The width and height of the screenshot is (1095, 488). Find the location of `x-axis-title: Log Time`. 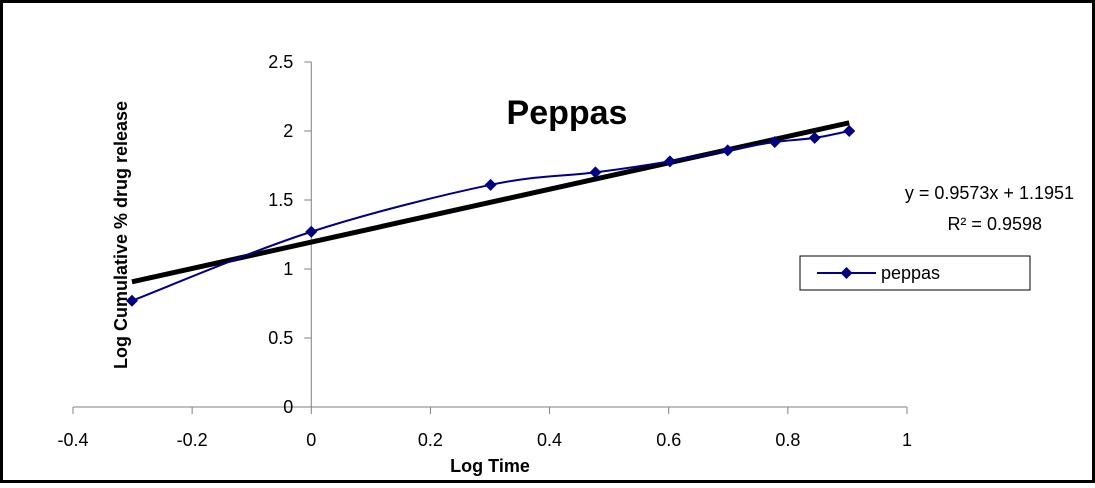

x-axis-title: Log Time is located at coordinates (490, 466).